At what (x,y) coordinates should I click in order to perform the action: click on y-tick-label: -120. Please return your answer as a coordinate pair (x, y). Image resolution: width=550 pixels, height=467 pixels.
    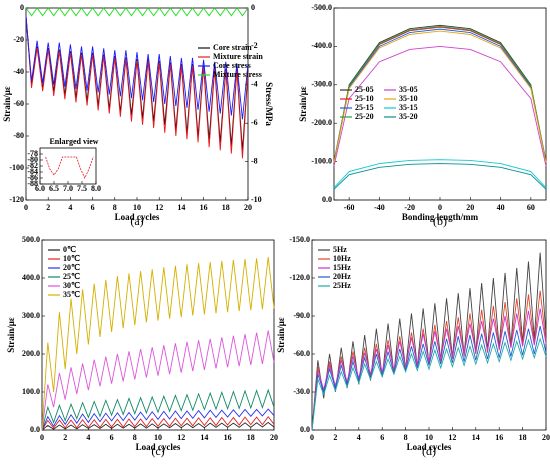
    Looking at the image, I should click on (16, 199).